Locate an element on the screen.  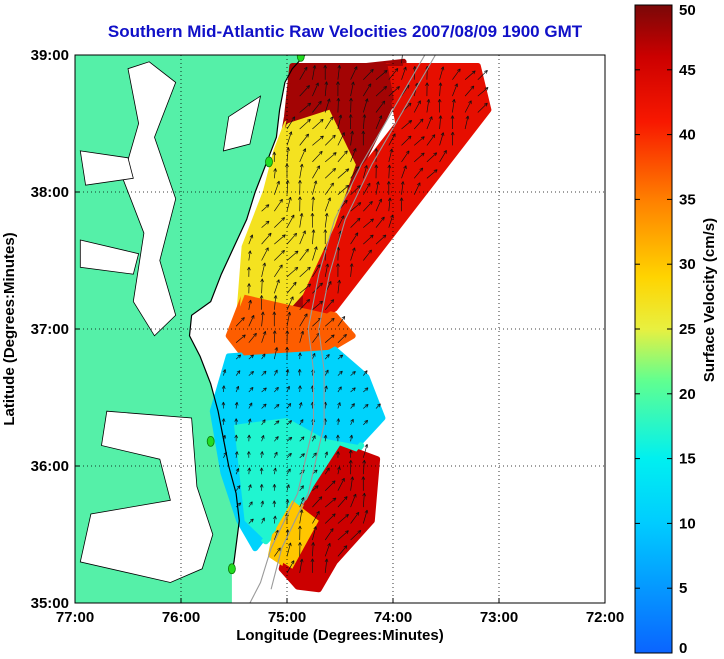
colorbar-tick-label: 5 is located at coordinates (683, 588).